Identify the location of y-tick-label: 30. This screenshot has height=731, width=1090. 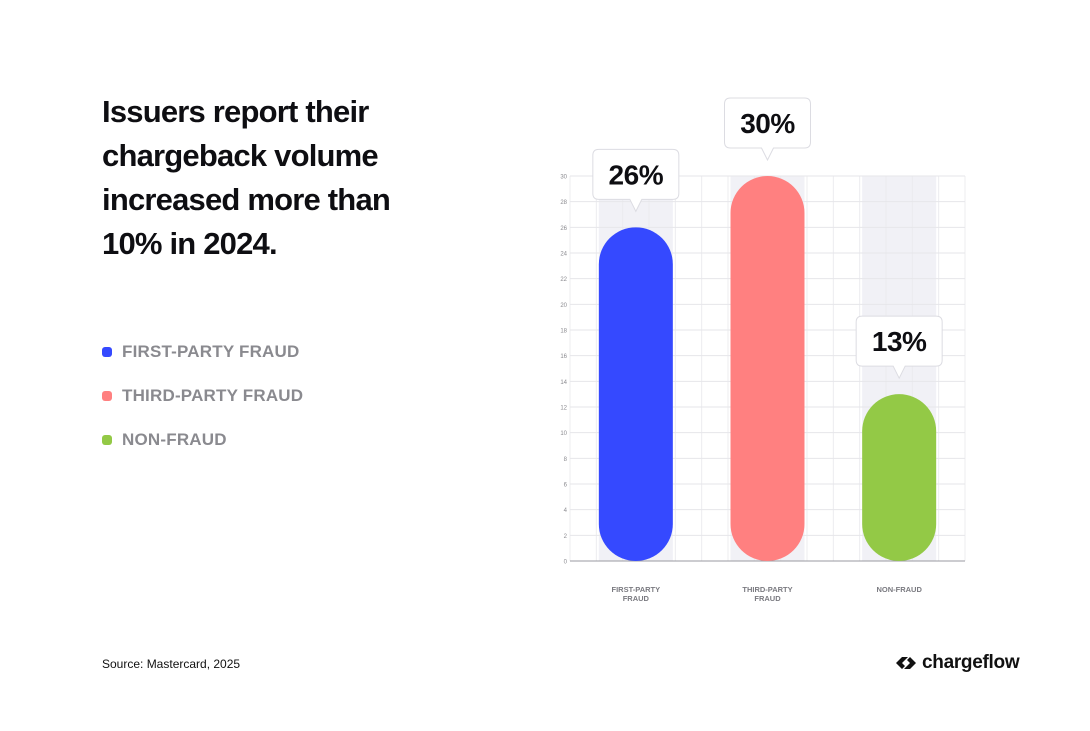
(563, 178).